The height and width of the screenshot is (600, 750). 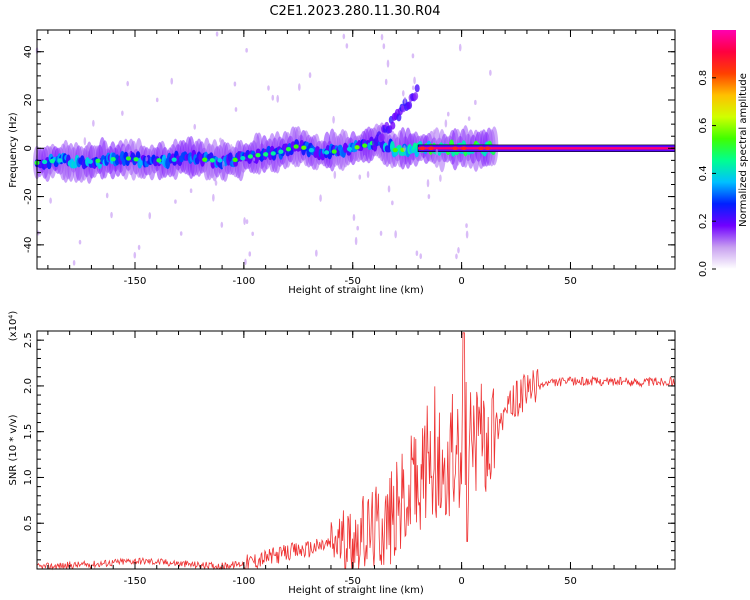 What do you see at coordinates (743, 150) in the screenshot?
I see `colorbar-label: Normalized spectral amplitude` at bounding box center [743, 150].